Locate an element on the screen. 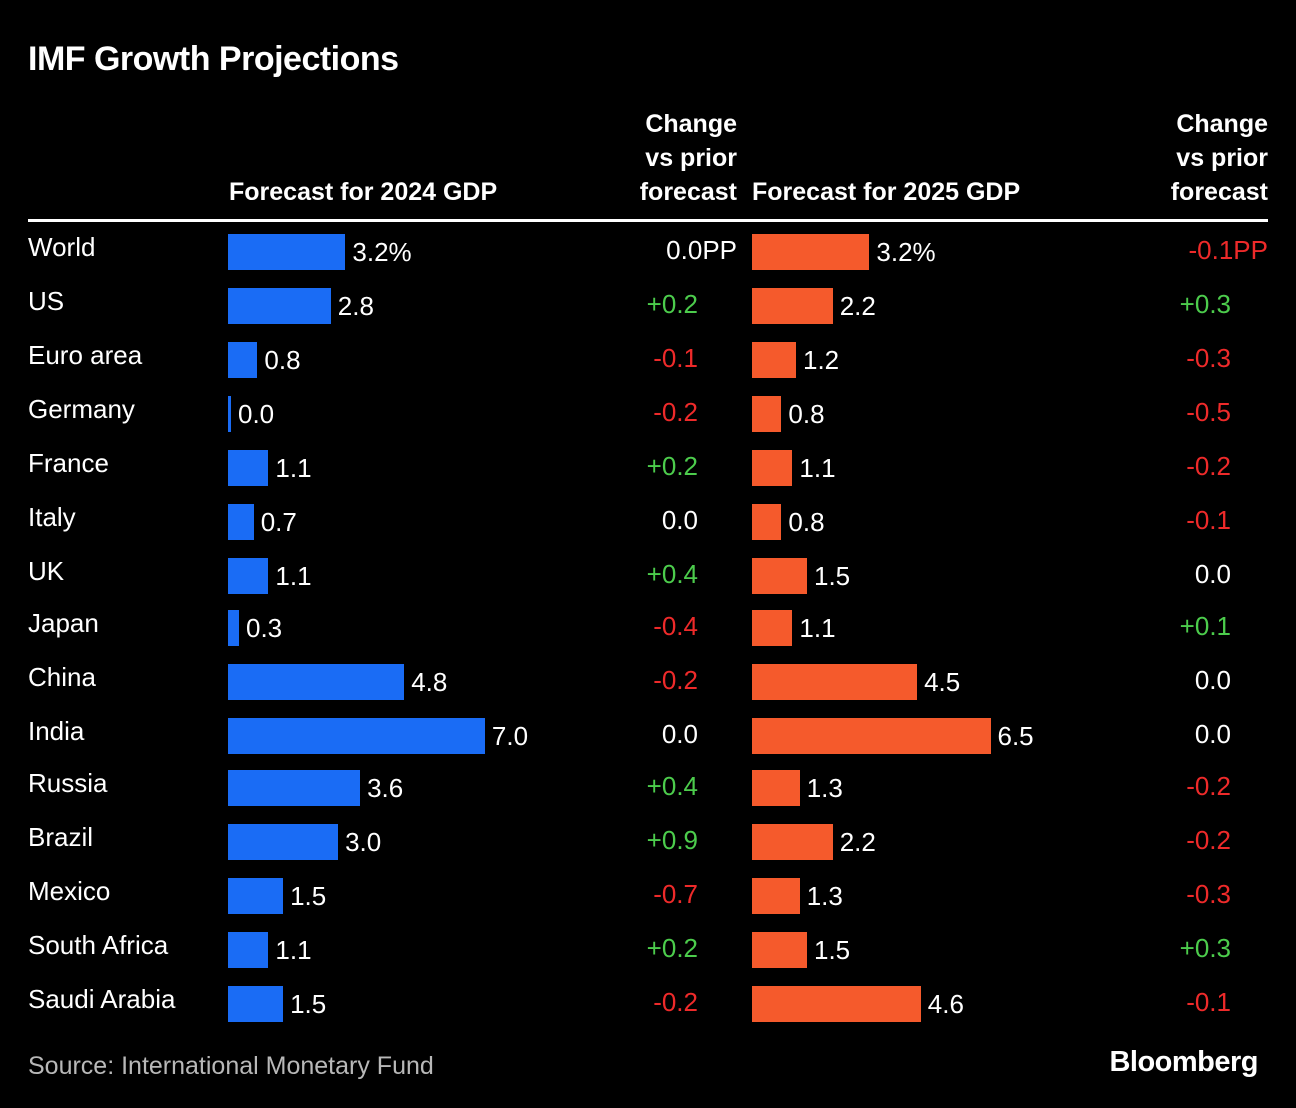 This screenshot has height=1108, width=1296. value-label-2024-euro-area: 0.8 is located at coordinates (282, 360).